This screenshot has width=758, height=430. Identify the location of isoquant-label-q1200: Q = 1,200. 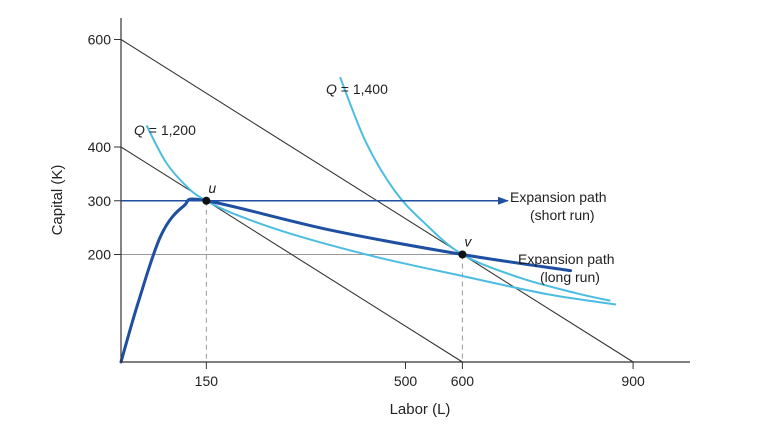
(165, 130).